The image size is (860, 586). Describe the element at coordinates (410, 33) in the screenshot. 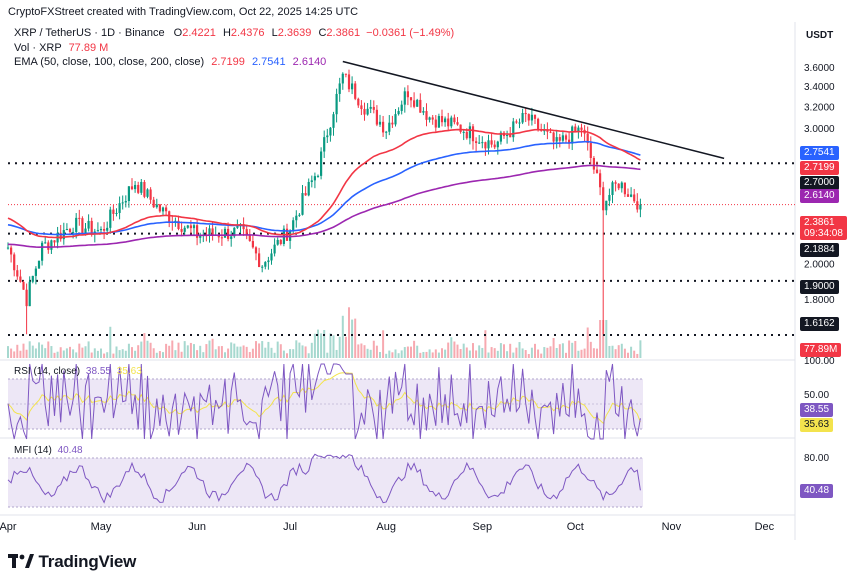

I see `price-change: −0.0361 (−1.49%)` at that location.